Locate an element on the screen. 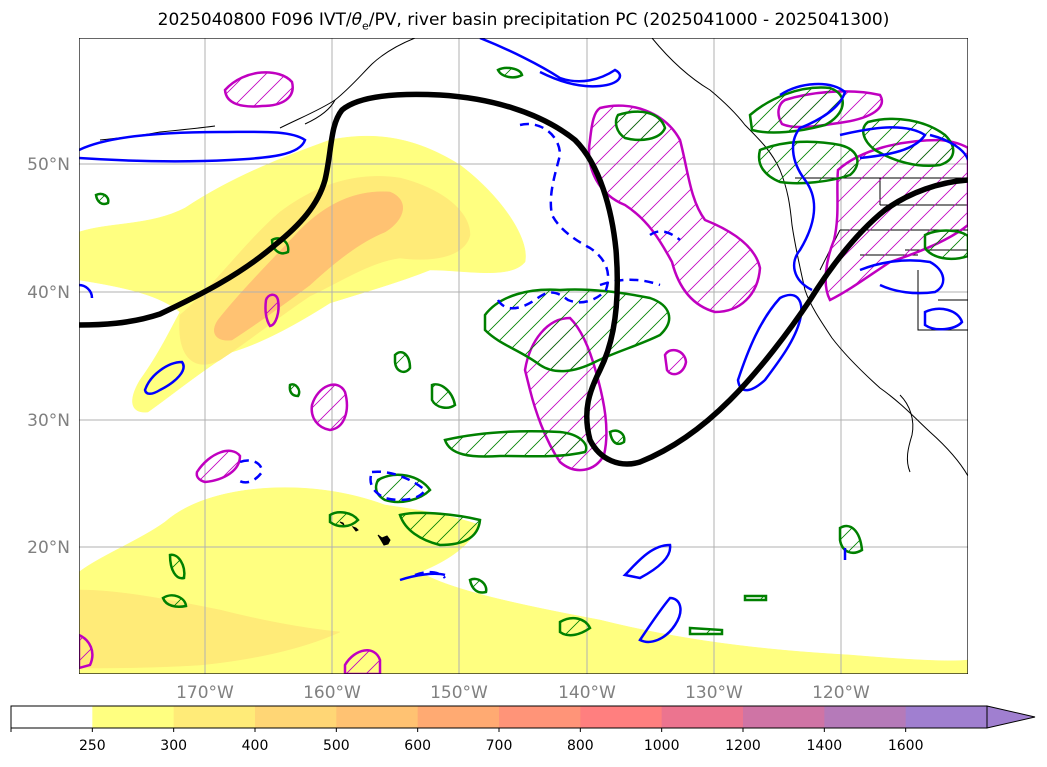  lon-label: 120°W is located at coordinates (841, 693).